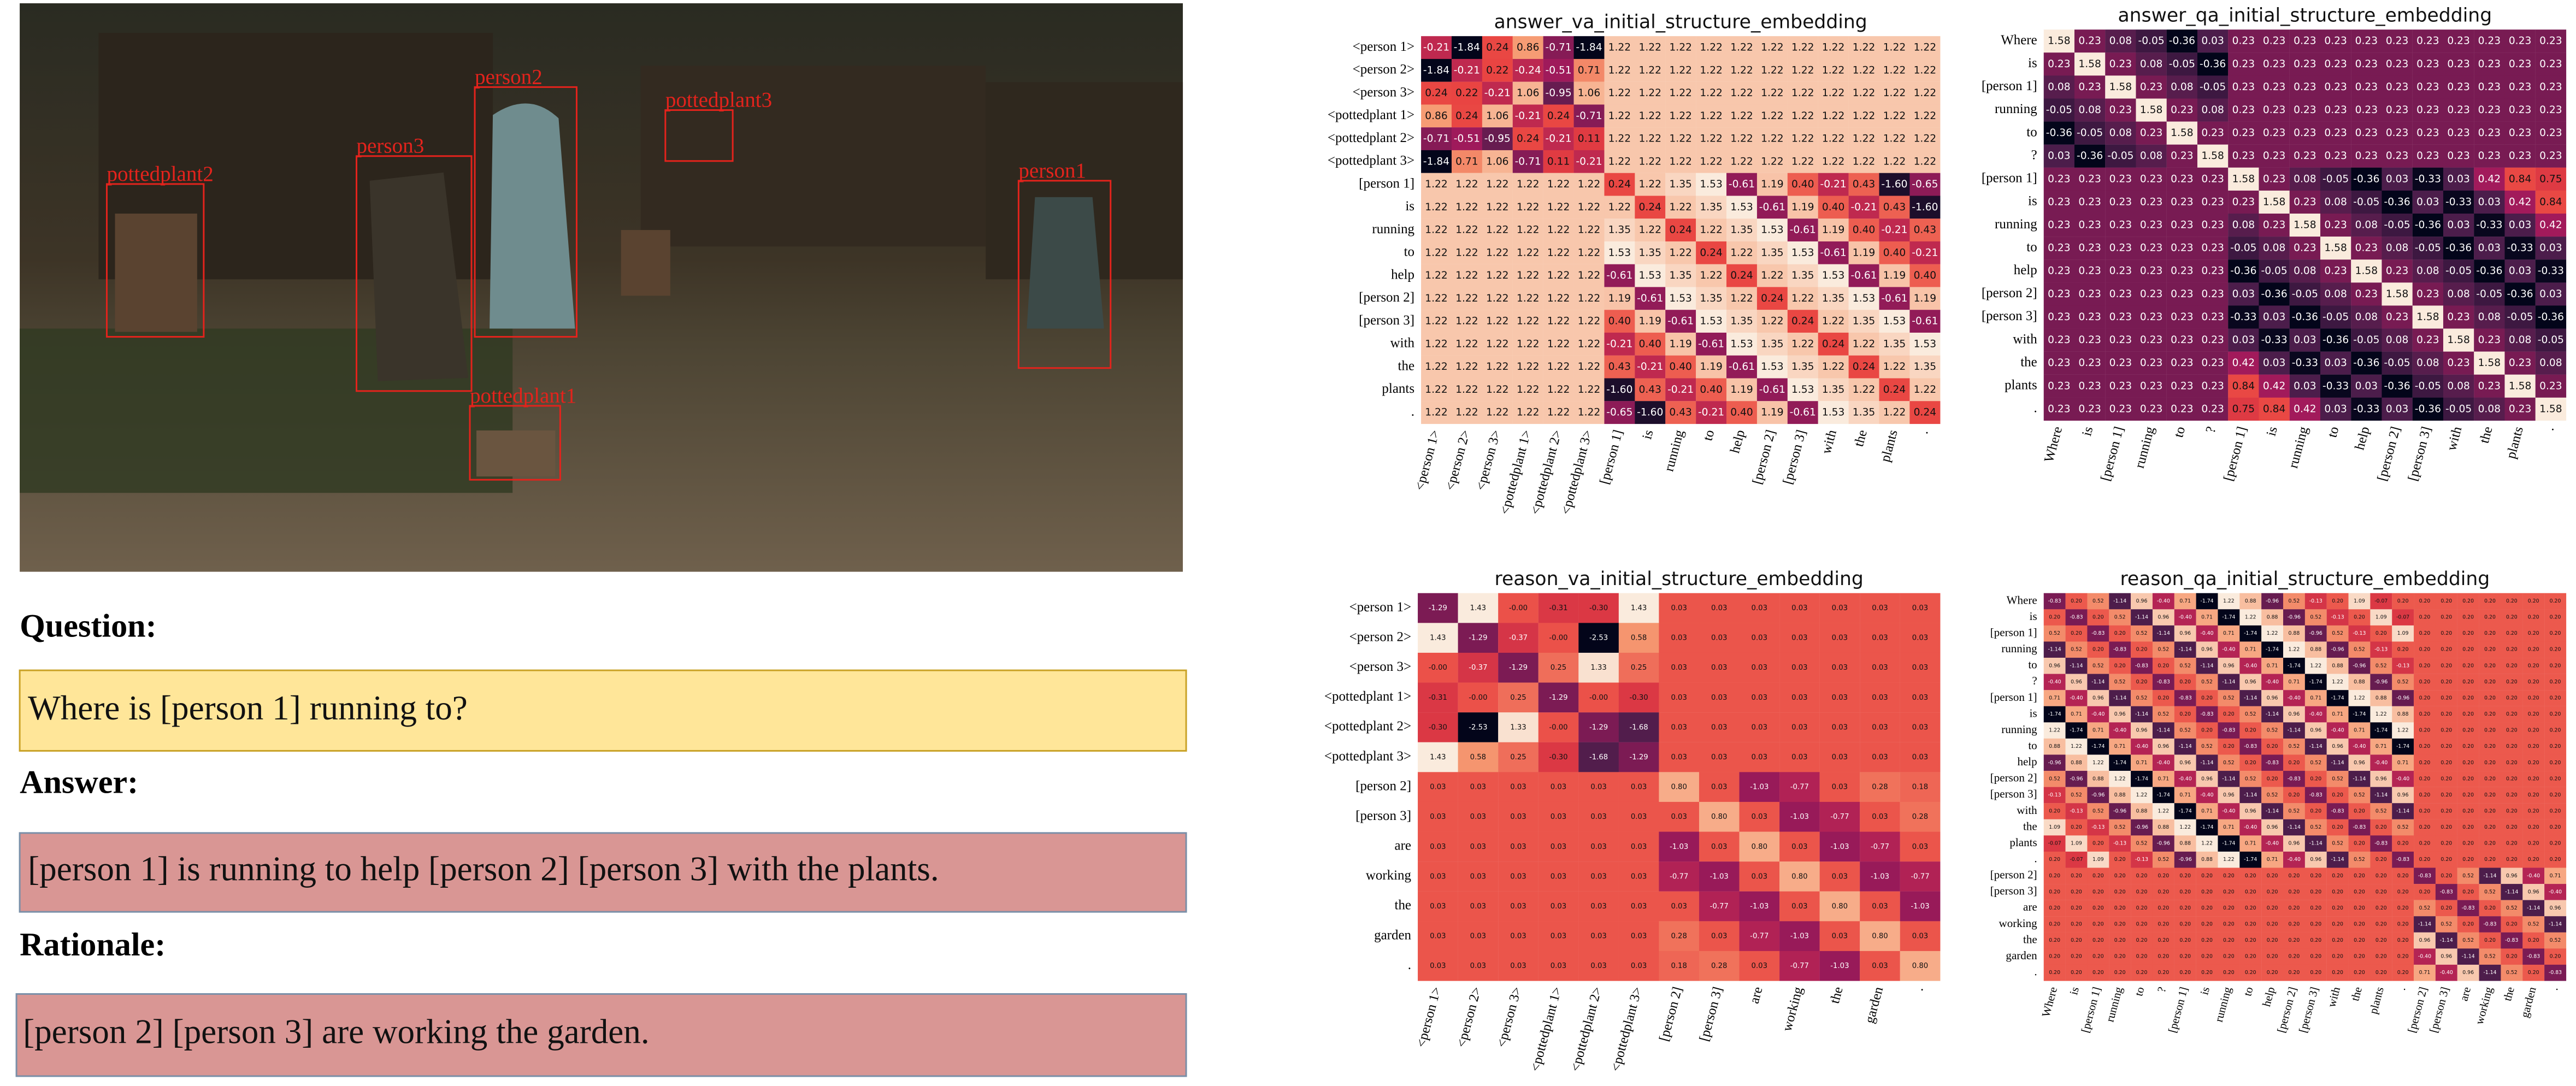 This screenshot has height=1086, width=2576. I want to click on x-tick-label: is, so click(2272, 431).